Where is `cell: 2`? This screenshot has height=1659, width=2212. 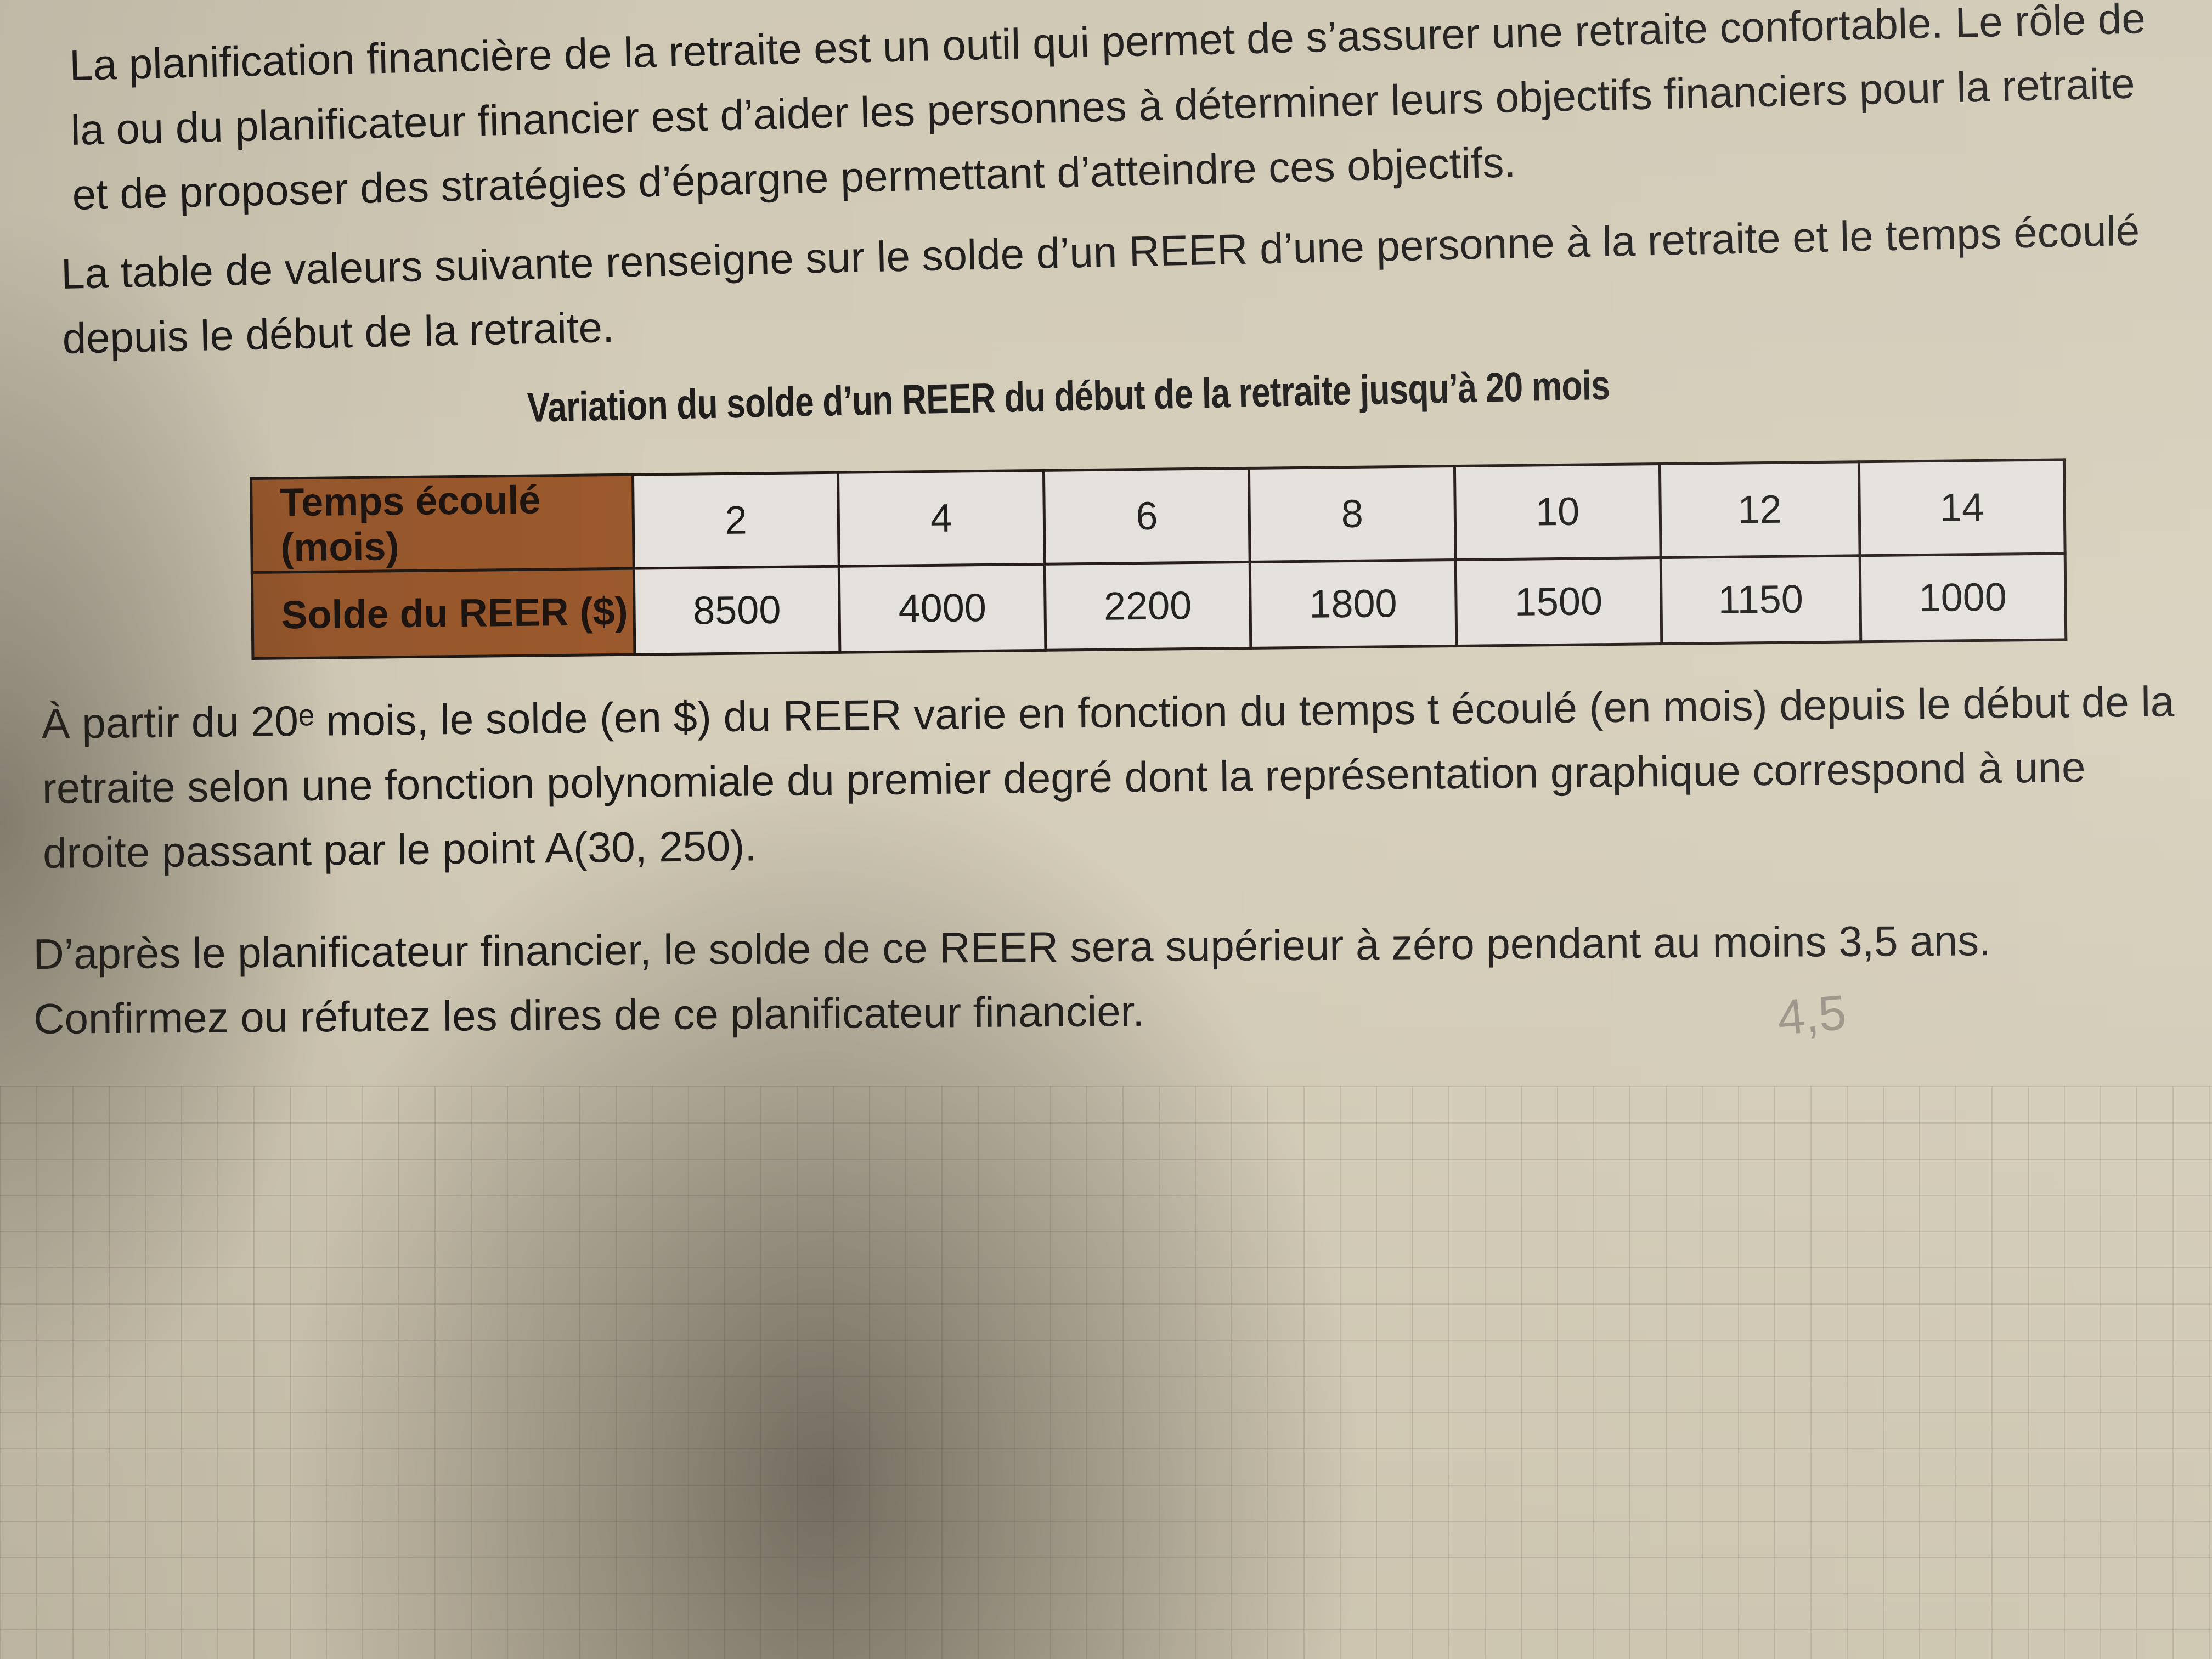
cell: 2 is located at coordinates (736, 520).